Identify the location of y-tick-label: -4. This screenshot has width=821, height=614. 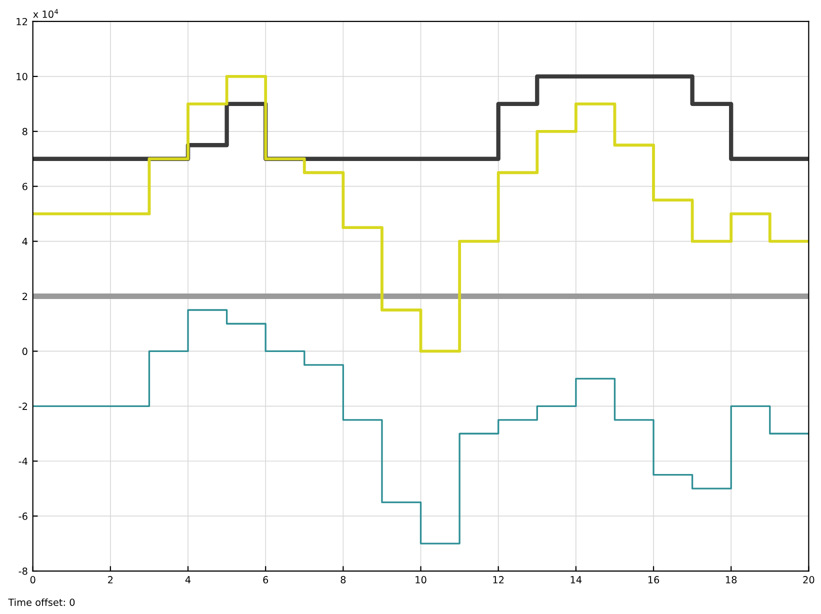
(23, 461).